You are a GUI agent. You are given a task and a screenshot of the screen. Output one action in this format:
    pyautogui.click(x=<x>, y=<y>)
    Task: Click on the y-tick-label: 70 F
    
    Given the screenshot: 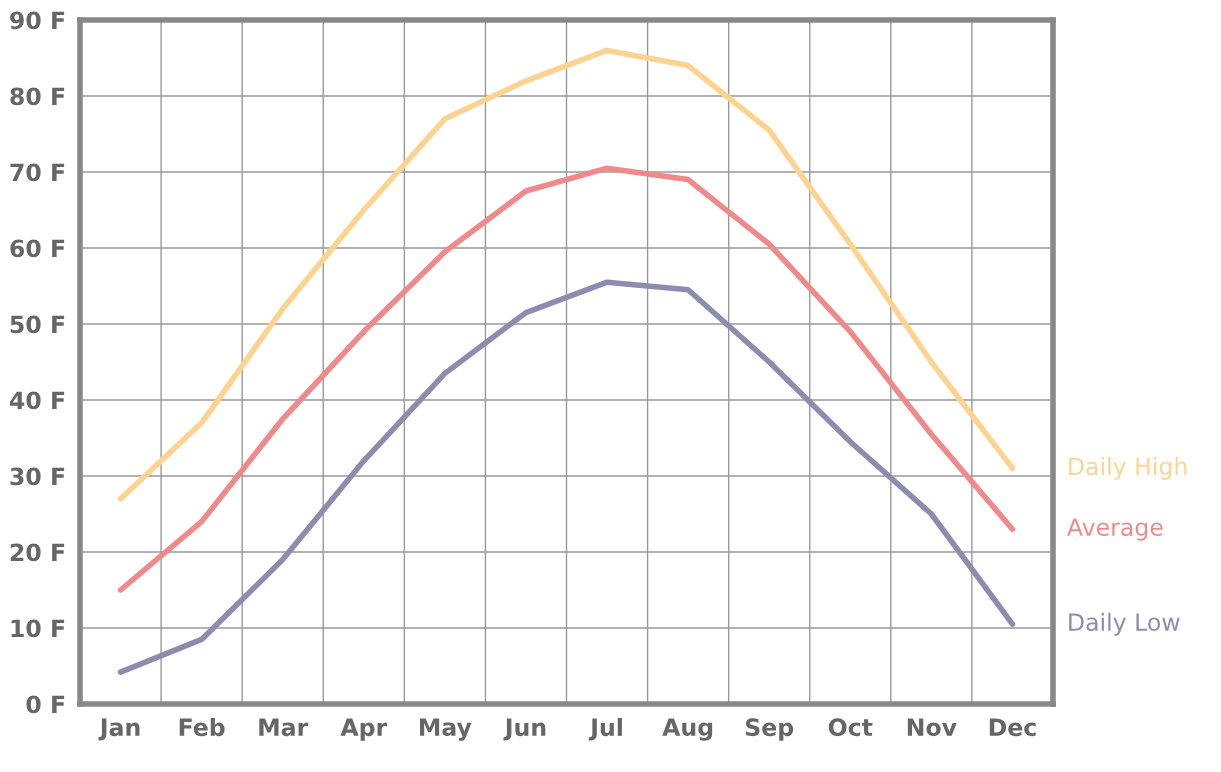 What is the action you would take?
    pyautogui.click(x=37, y=172)
    